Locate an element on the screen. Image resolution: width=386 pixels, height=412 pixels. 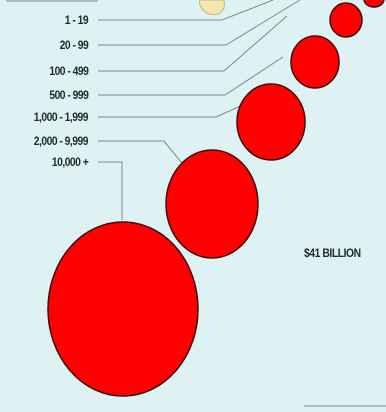
legend-label-1000-1999: 1,000 - 1,999 is located at coordinates (61, 117).